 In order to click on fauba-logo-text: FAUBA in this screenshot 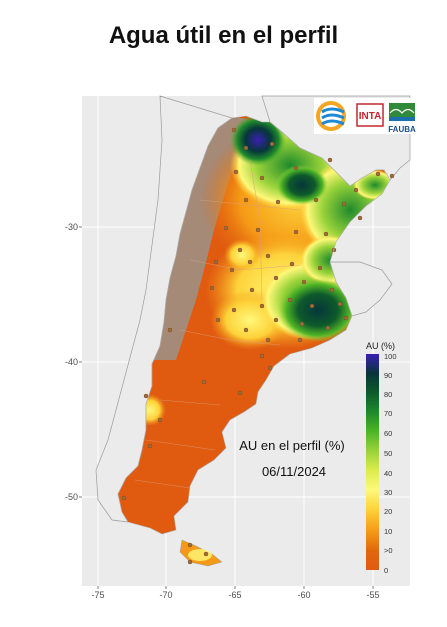, I will do `click(402, 129)`.